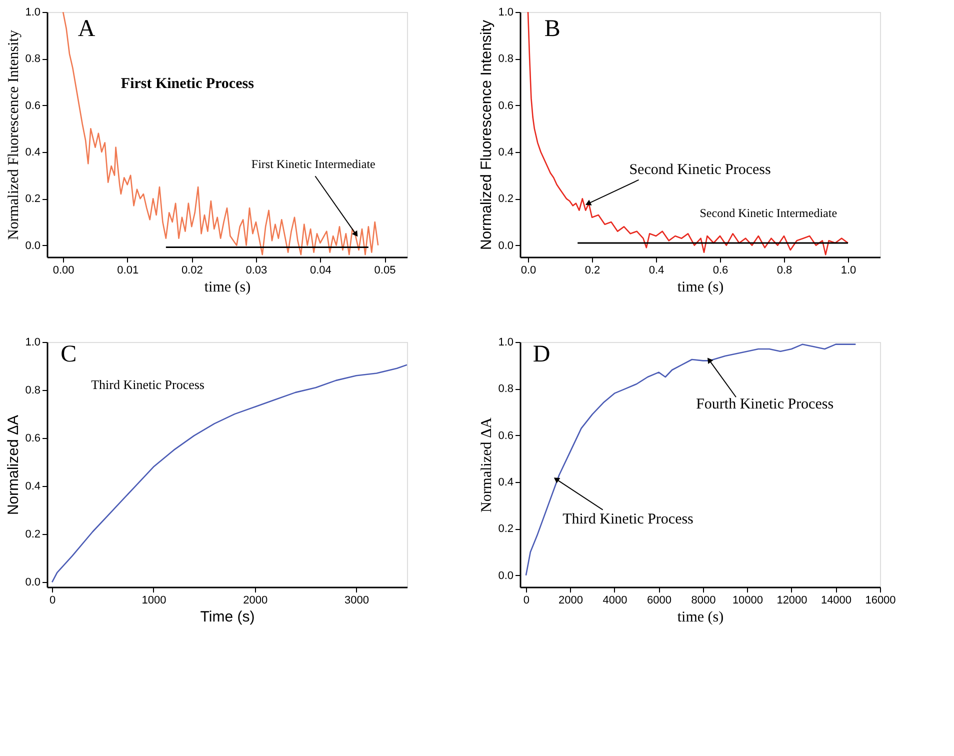 Image resolution: width=954 pixels, height=756 pixels. What do you see at coordinates (748, 600) in the screenshot?
I see `x-tick-label: 10000` at bounding box center [748, 600].